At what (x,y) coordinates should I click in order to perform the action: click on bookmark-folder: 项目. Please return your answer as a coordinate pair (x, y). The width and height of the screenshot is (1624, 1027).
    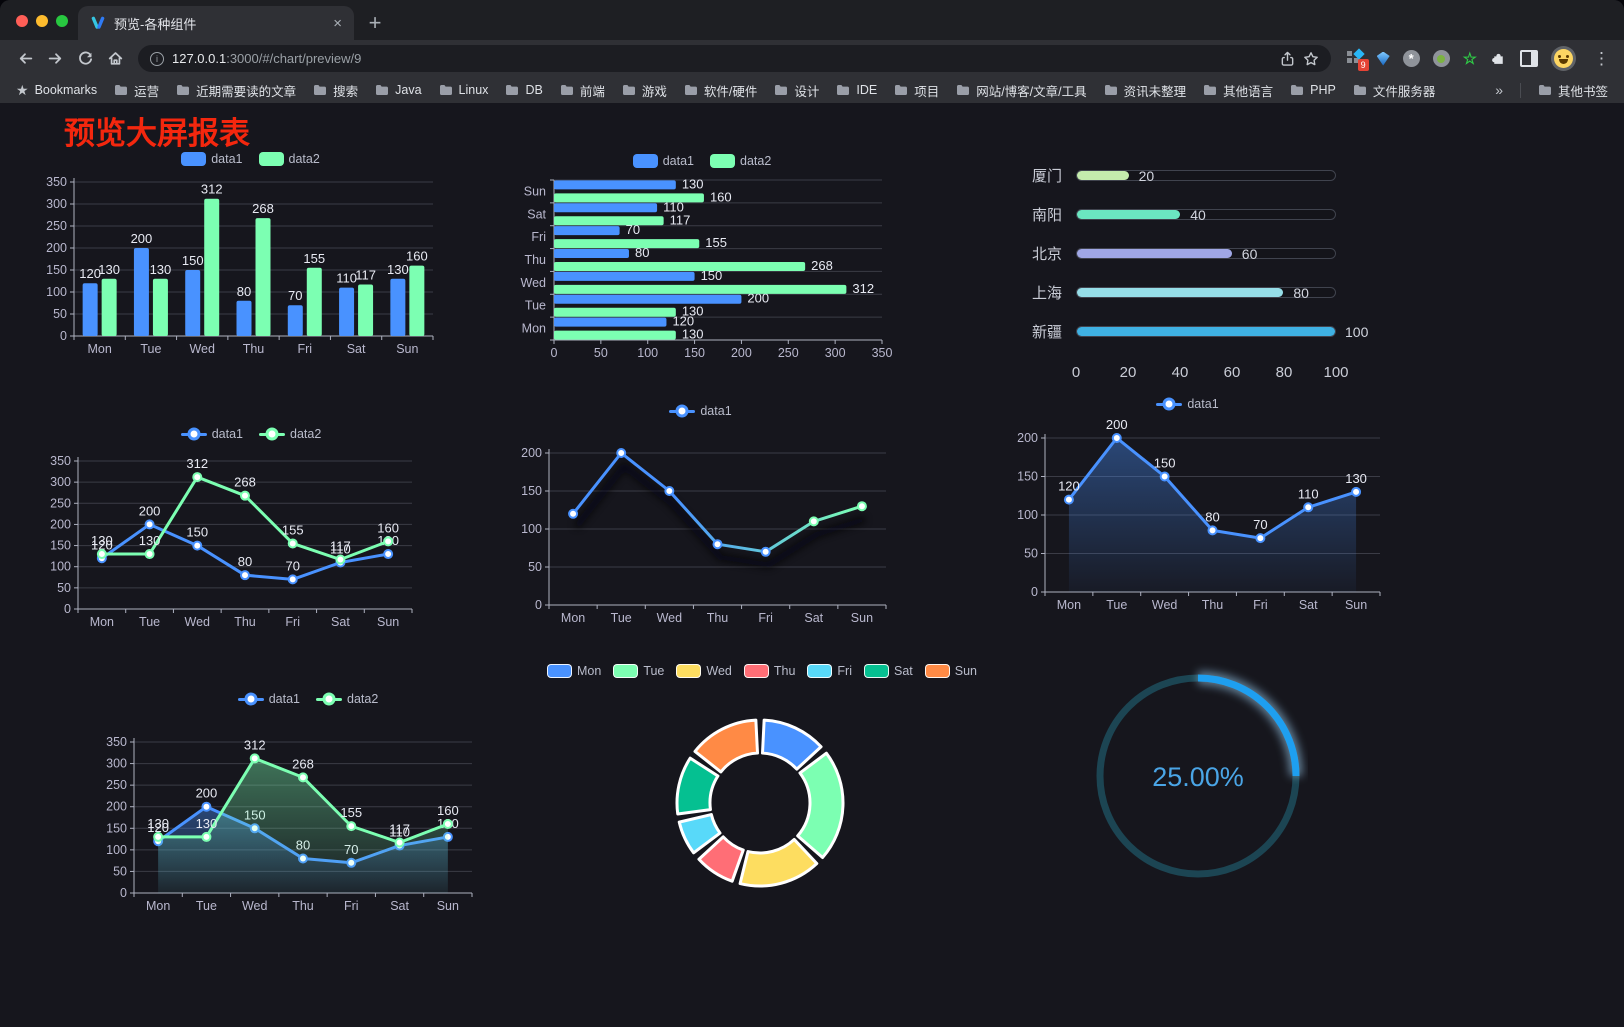
    Looking at the image, I should click on (916, 90).